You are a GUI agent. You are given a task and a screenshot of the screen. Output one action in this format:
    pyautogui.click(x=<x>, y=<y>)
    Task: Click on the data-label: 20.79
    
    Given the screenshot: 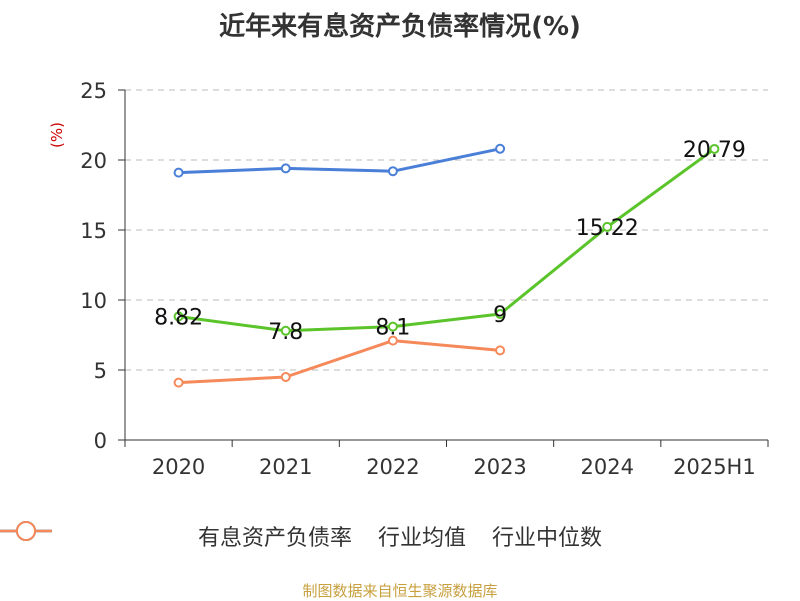 What is the action you would take?
    pyautogui.click(x=714, y=150)
    